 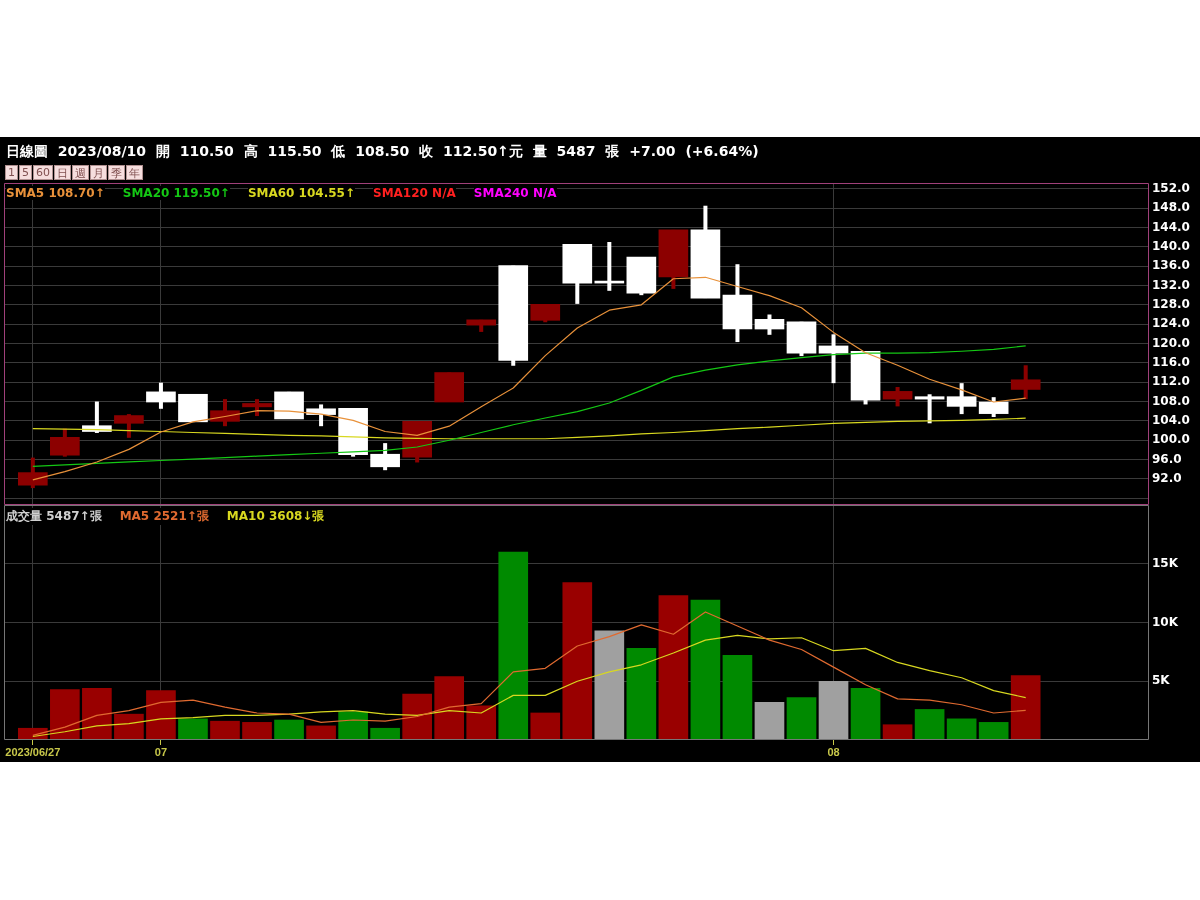 What do you see at coordinates (98, 172) in the screenshot?
I see `text: 月` at bounding box center [98, 172].